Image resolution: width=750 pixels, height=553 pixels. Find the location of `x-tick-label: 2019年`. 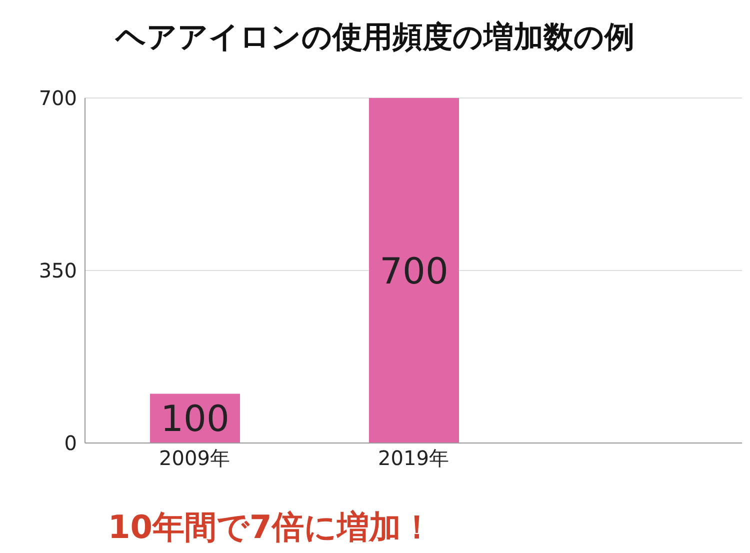

x-tick-label: 2019年 is located at coordinates (413, 458).